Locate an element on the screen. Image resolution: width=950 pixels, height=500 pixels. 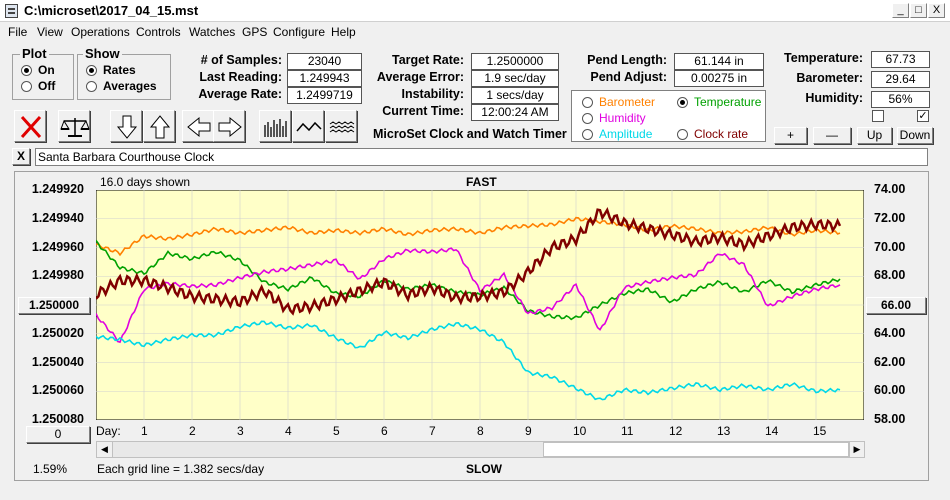
sensor-humidity-label: Humidity is located at coordinates (622, 118).